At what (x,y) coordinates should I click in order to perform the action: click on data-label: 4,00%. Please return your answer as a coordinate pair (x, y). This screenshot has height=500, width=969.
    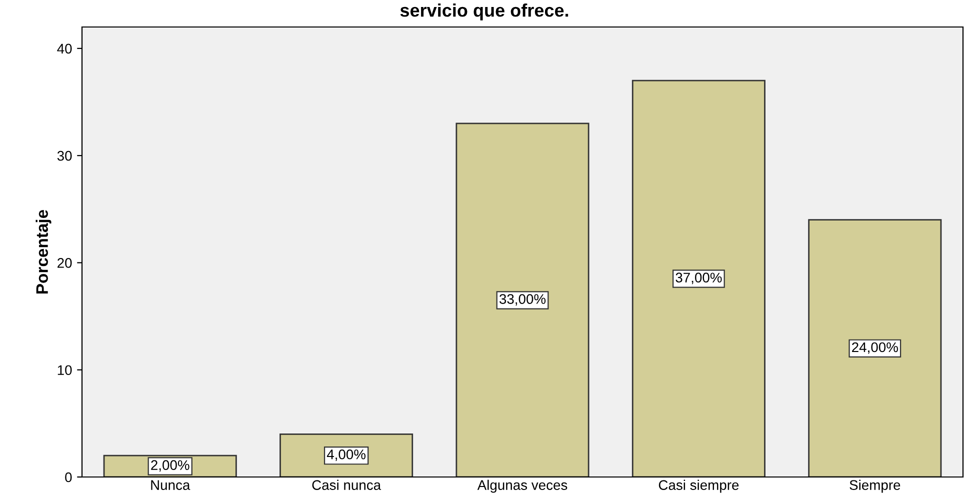
    Looking at the image, I should click on (346, 455).